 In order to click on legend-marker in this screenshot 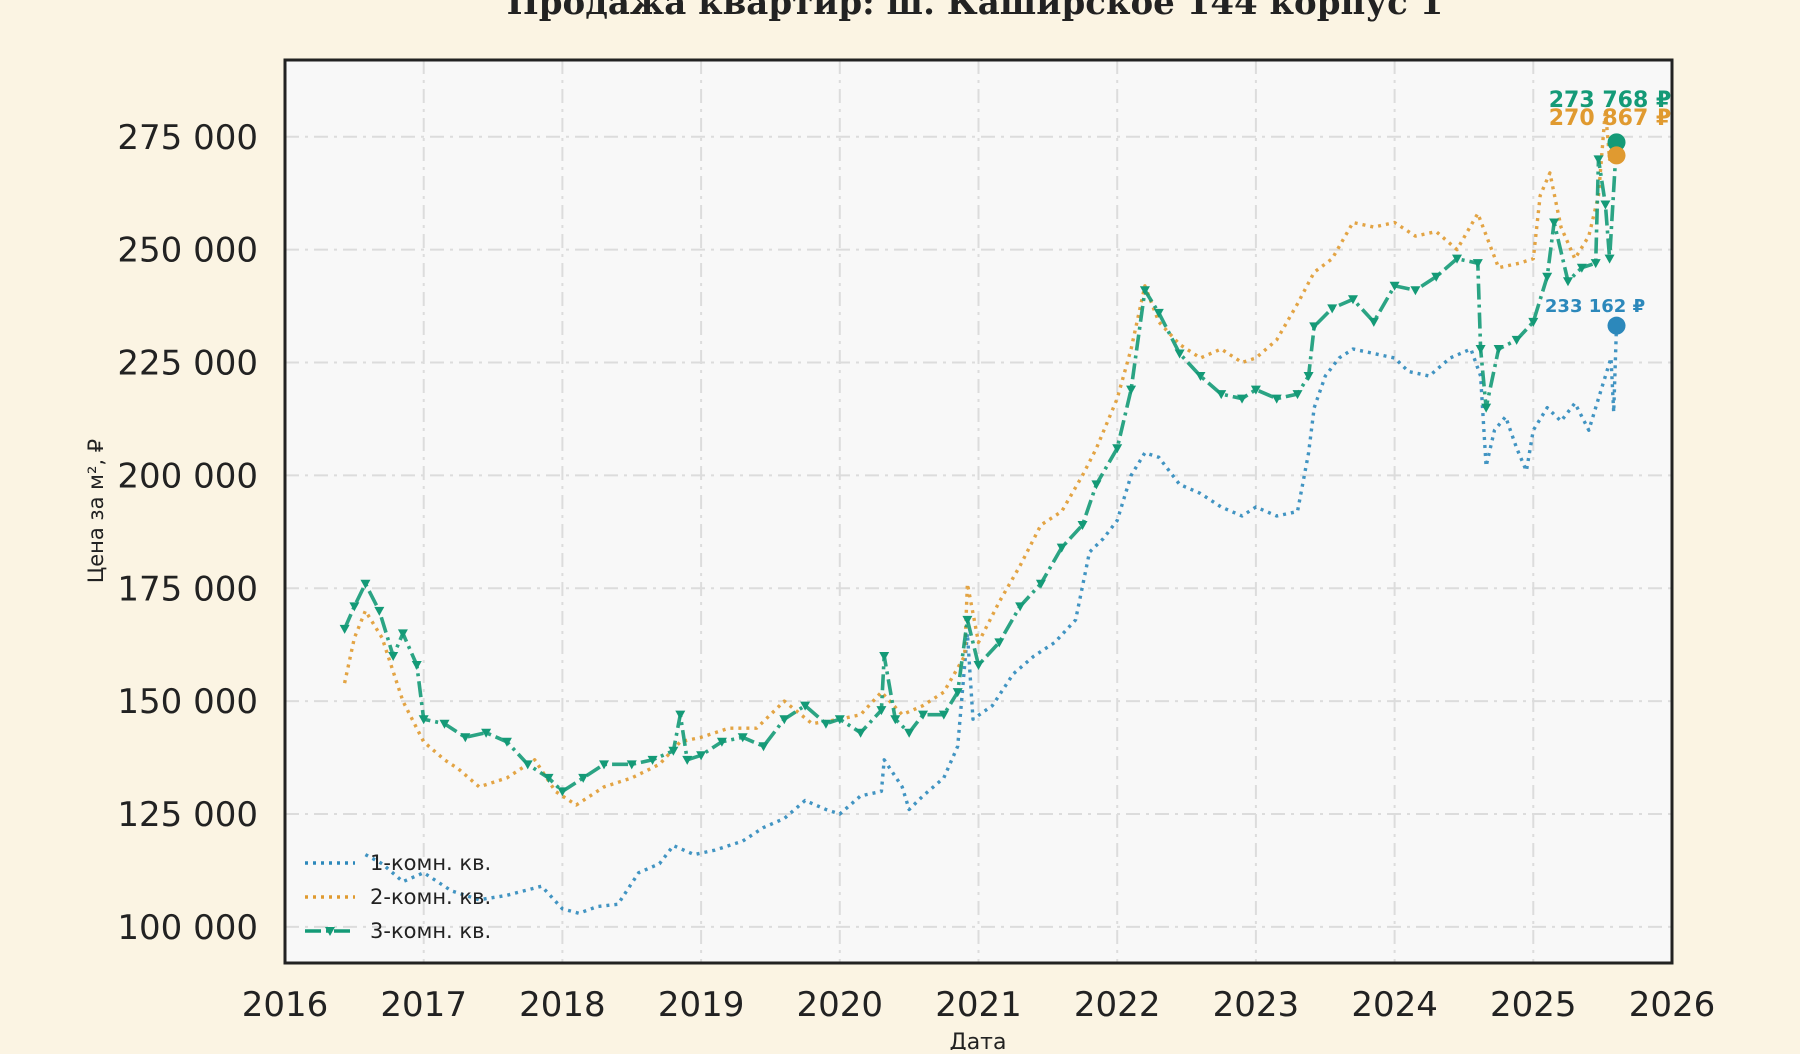, I will do `click(330, 931)`.